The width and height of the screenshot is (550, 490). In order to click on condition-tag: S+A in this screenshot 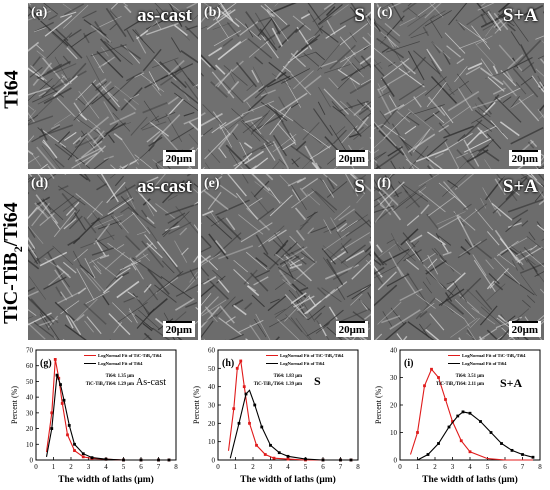, I will do `click(511, 383)`.